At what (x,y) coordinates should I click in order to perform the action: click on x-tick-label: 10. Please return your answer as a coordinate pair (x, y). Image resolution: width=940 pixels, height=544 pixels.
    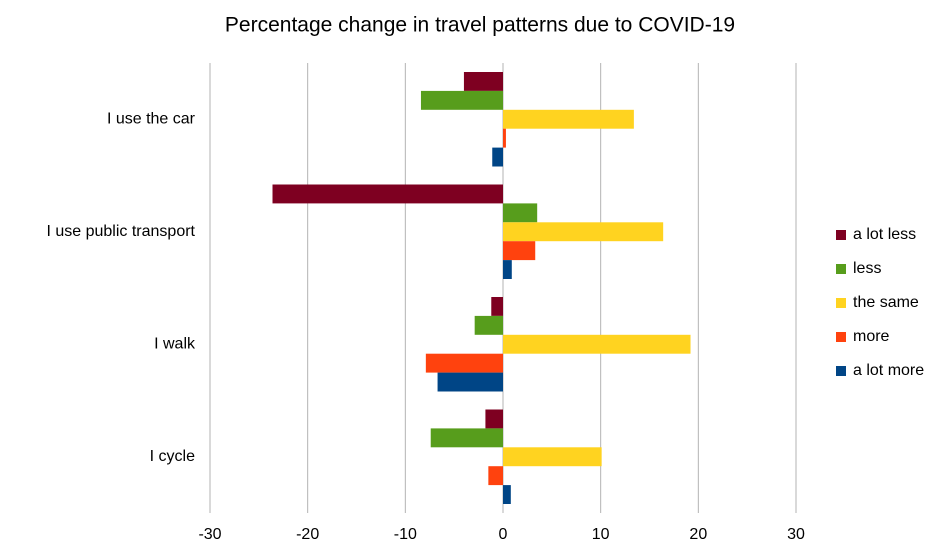
    Looking at the image, I should click on (601, 534).